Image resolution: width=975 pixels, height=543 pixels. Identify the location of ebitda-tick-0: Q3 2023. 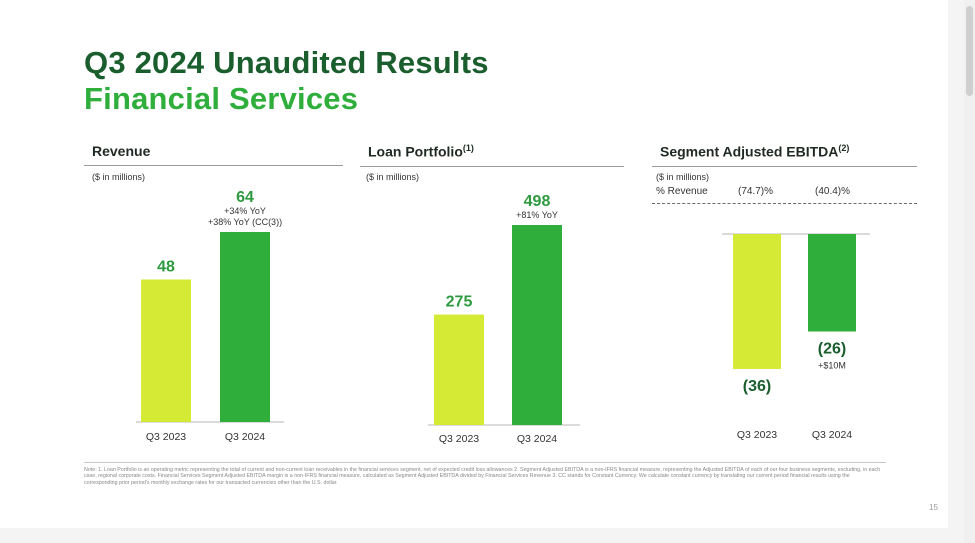
(757, 435).